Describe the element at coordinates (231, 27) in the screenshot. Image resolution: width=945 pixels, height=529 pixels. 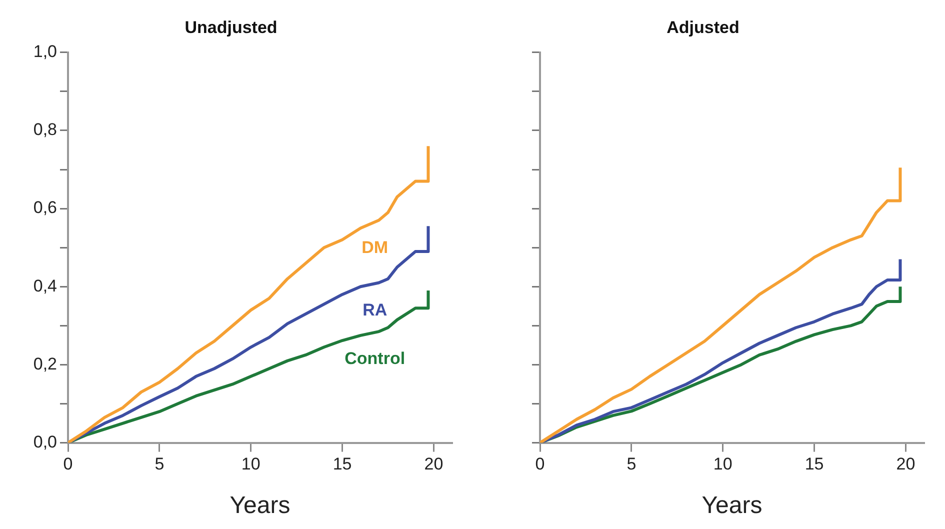
I see `chart-title: Unadjusted` at that location.